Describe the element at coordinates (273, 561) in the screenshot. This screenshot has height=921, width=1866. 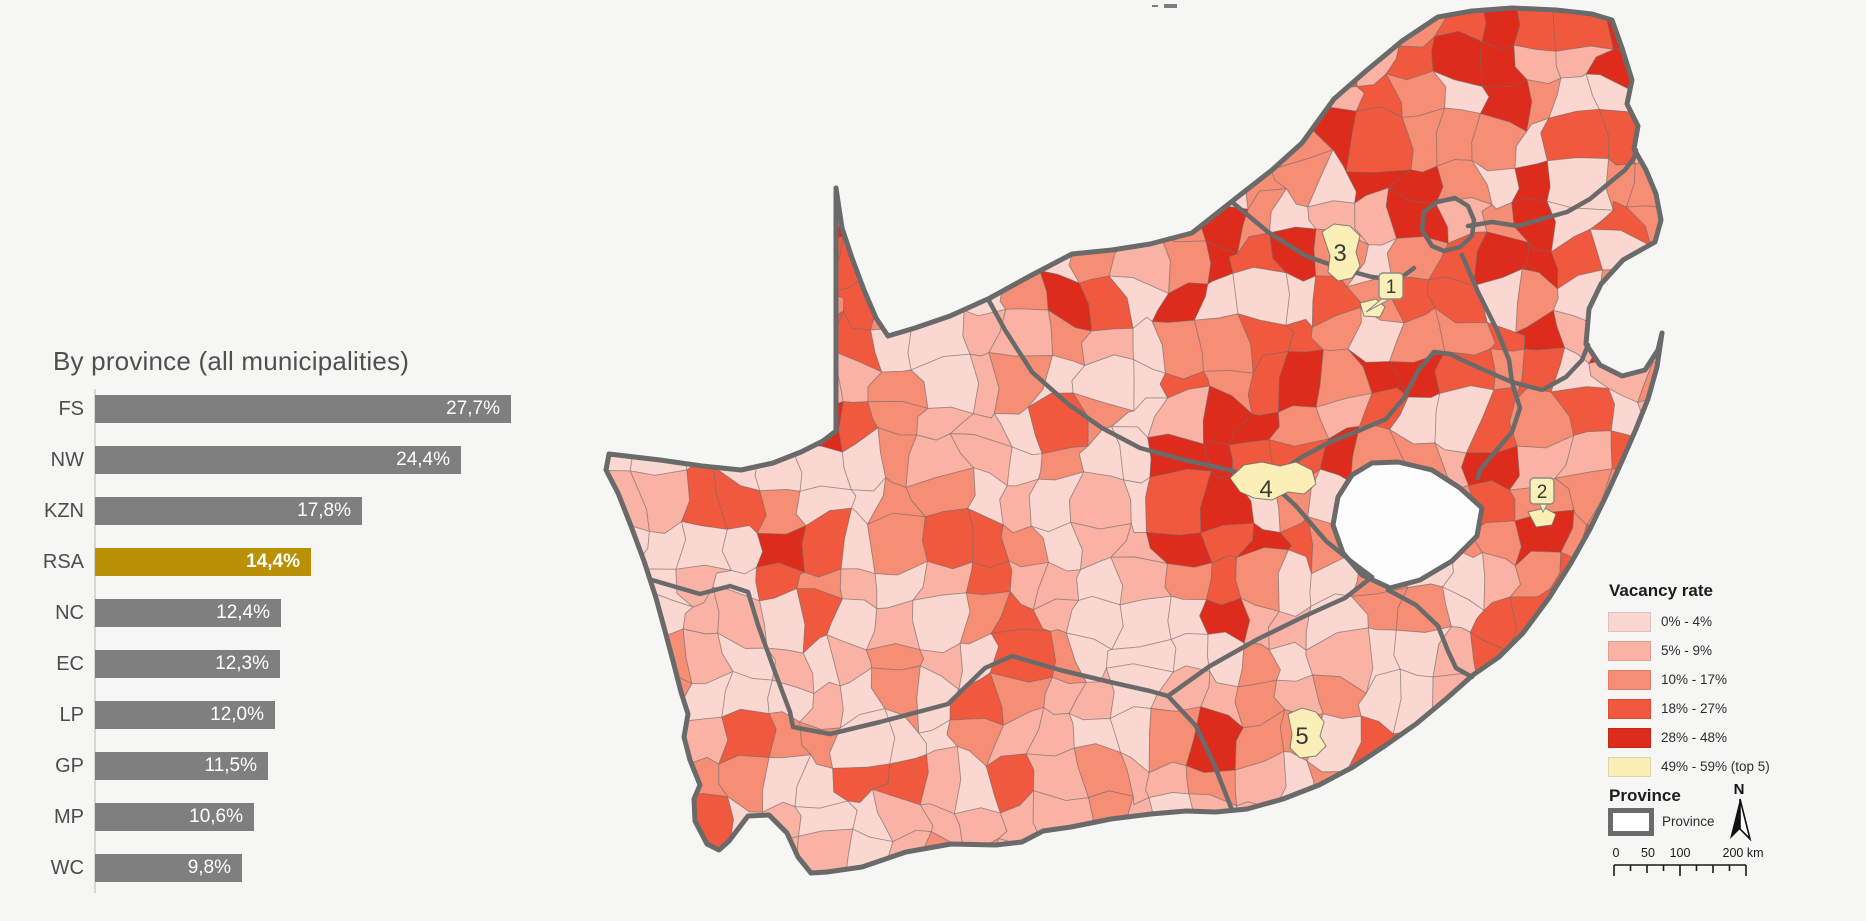
I see `bar-value: 14,4%` at that location.